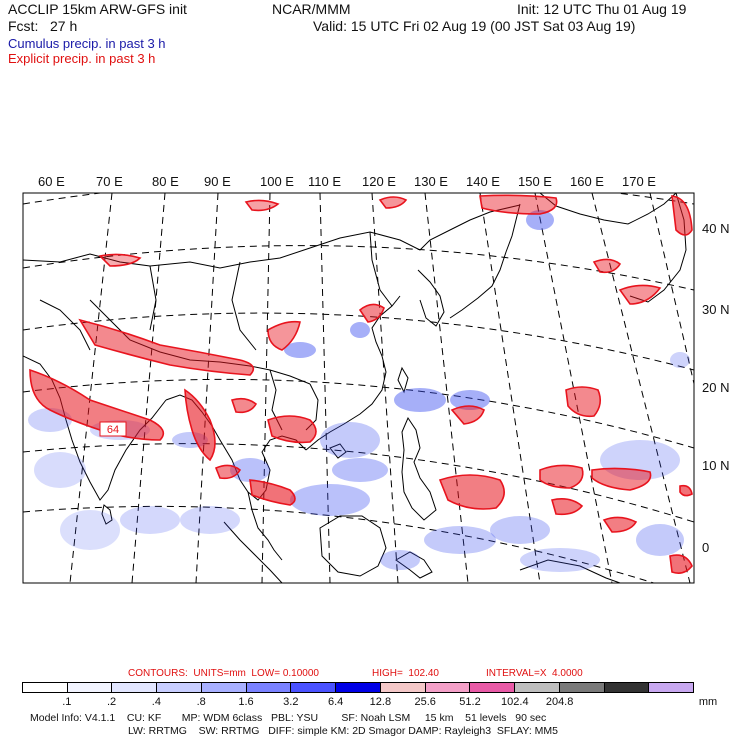 Image resolution: width=740 pixels, height=740 pixels. Describe the element at coordinates (639, 181) in the screenshot. I see `lon-label: 170 E` at that location.